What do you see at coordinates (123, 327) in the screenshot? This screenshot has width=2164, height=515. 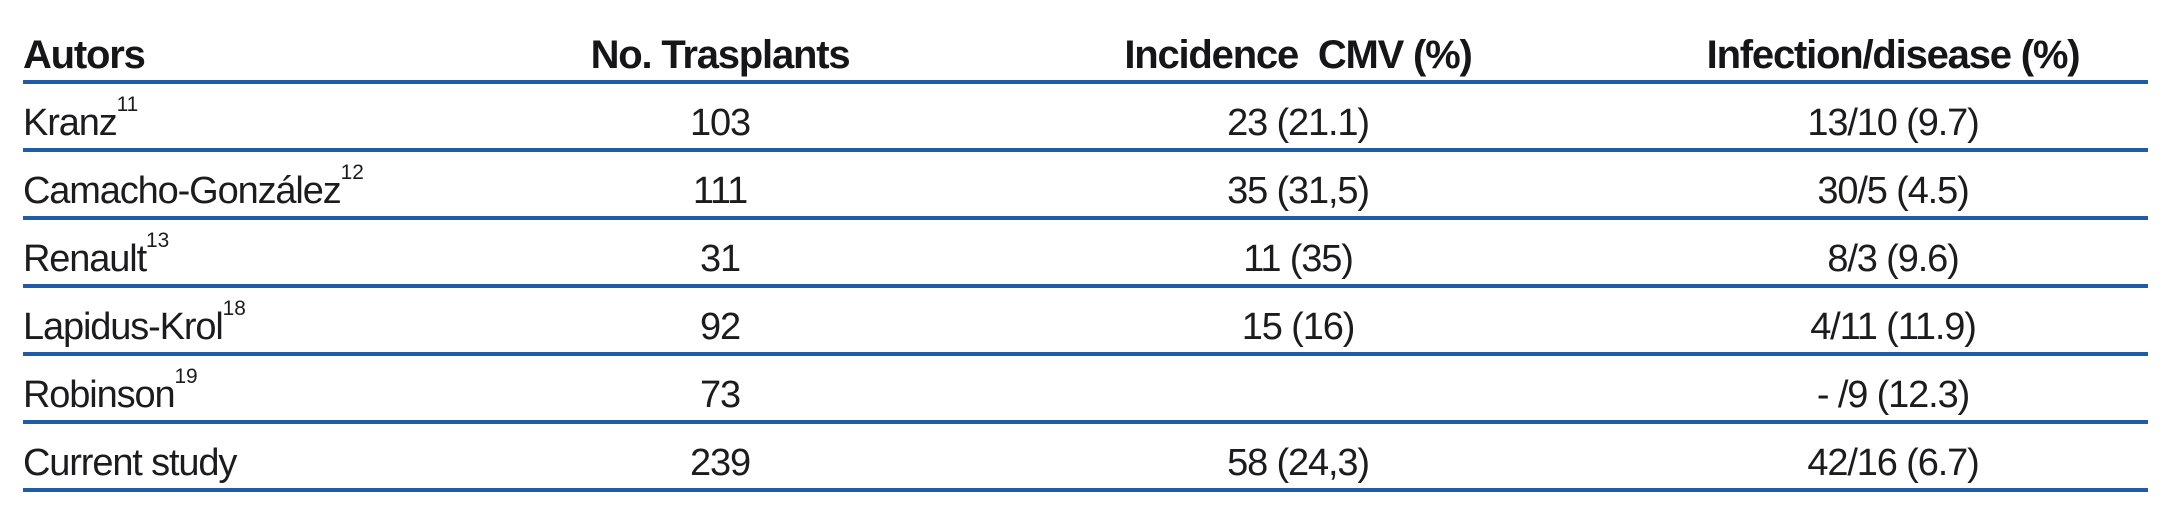 I see `author-name: Lapidus-Krol` at bounding box center [123, 327].